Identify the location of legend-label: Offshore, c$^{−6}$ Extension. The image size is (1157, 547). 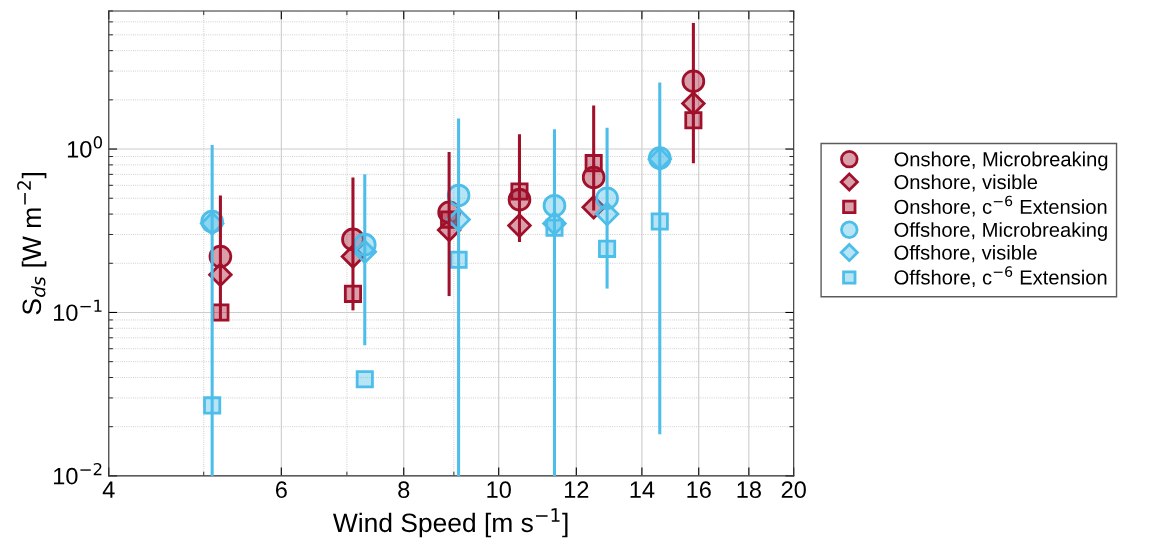
(1000, 276).